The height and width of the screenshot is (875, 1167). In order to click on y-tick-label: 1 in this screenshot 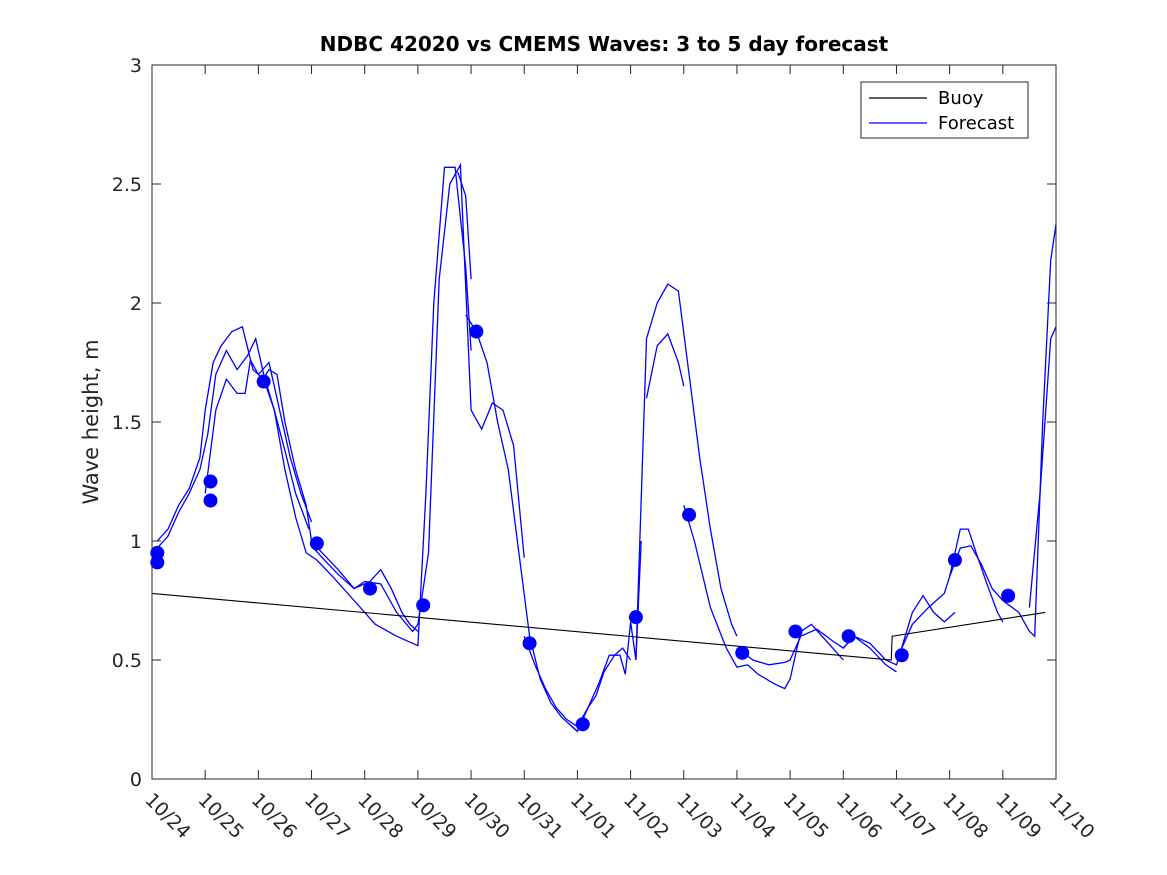, I will do `click(136, 542)`.